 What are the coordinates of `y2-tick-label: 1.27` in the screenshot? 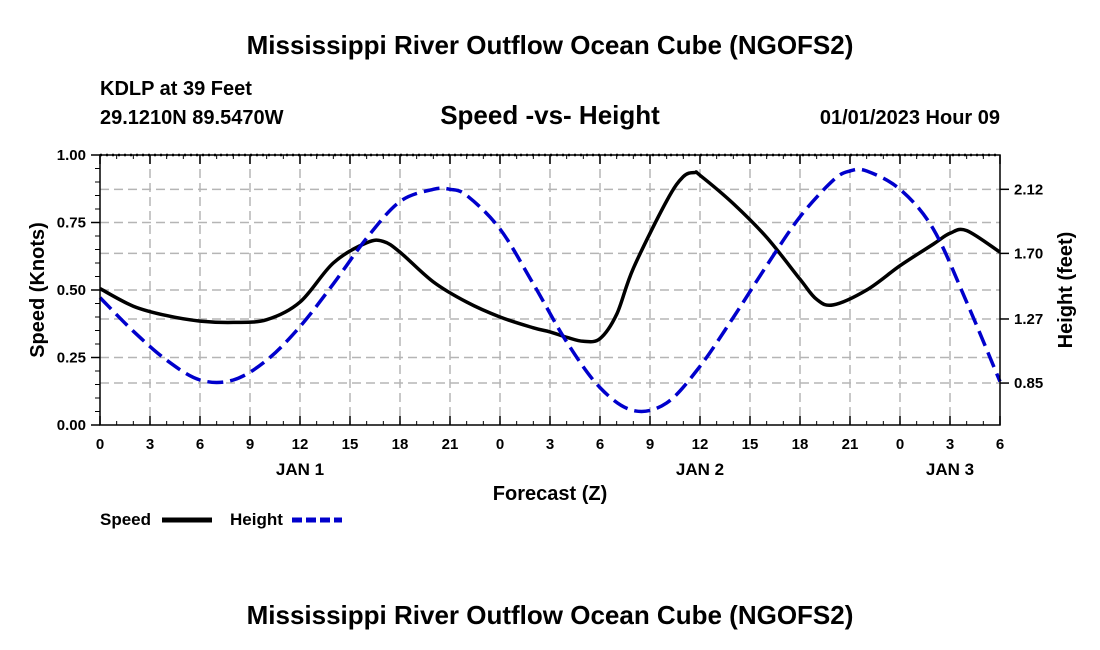 It's located at (1028, 319).